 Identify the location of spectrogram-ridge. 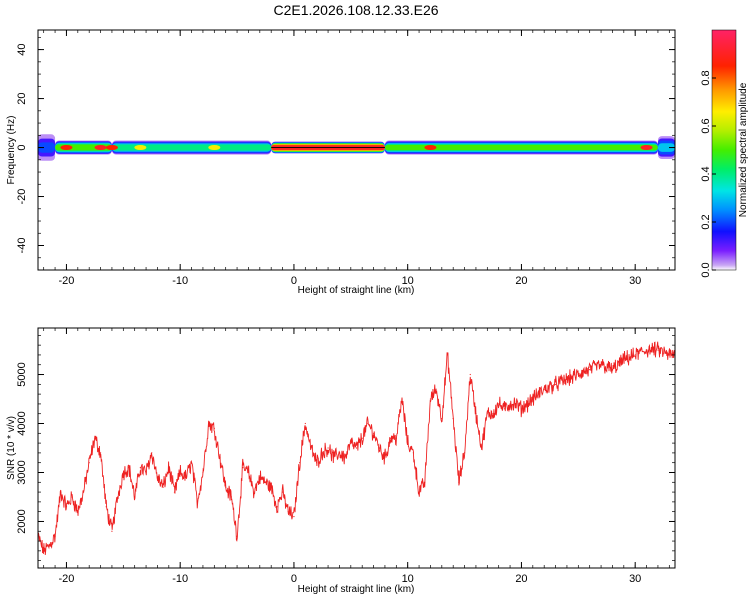
(356, 147).